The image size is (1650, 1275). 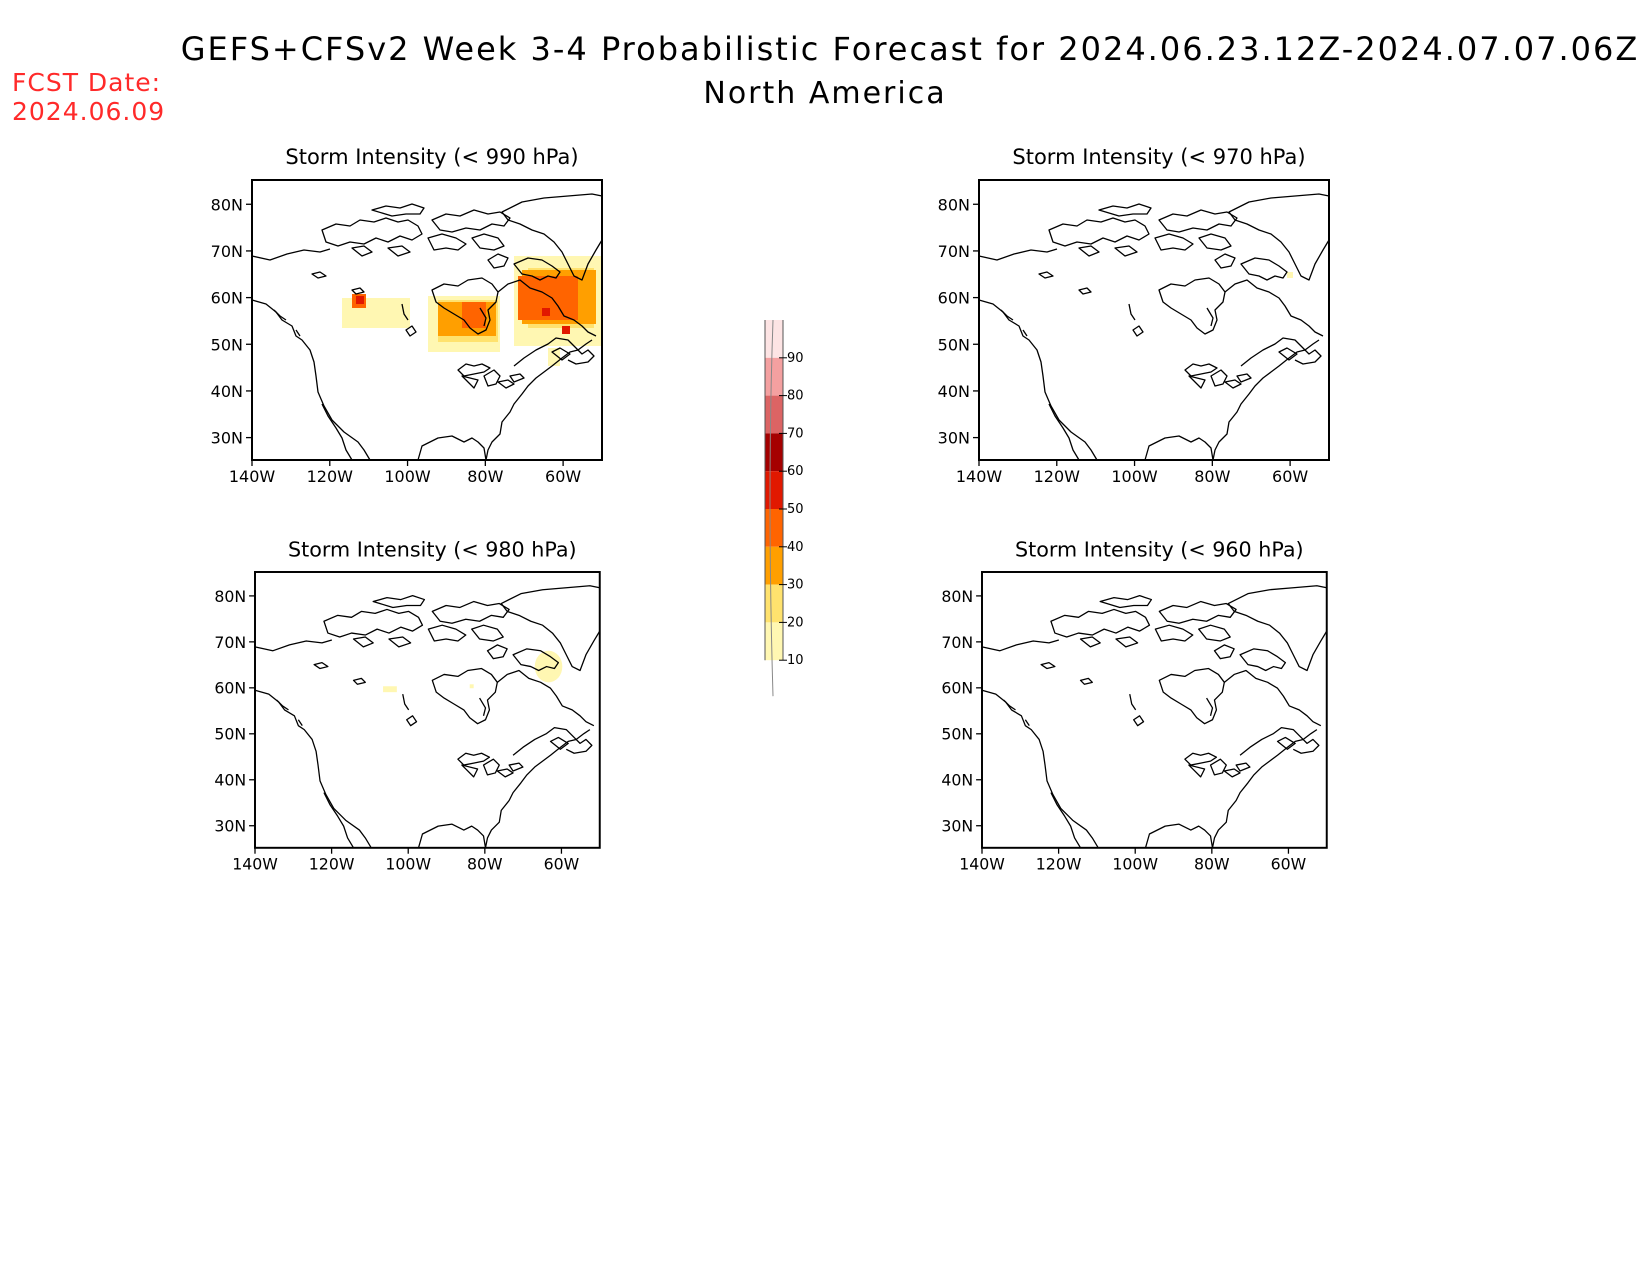 What do you see at coordinates (795, 396) in the screenshot?
I see `colorbar-level-label: 80` at bounding box center [795, 396].